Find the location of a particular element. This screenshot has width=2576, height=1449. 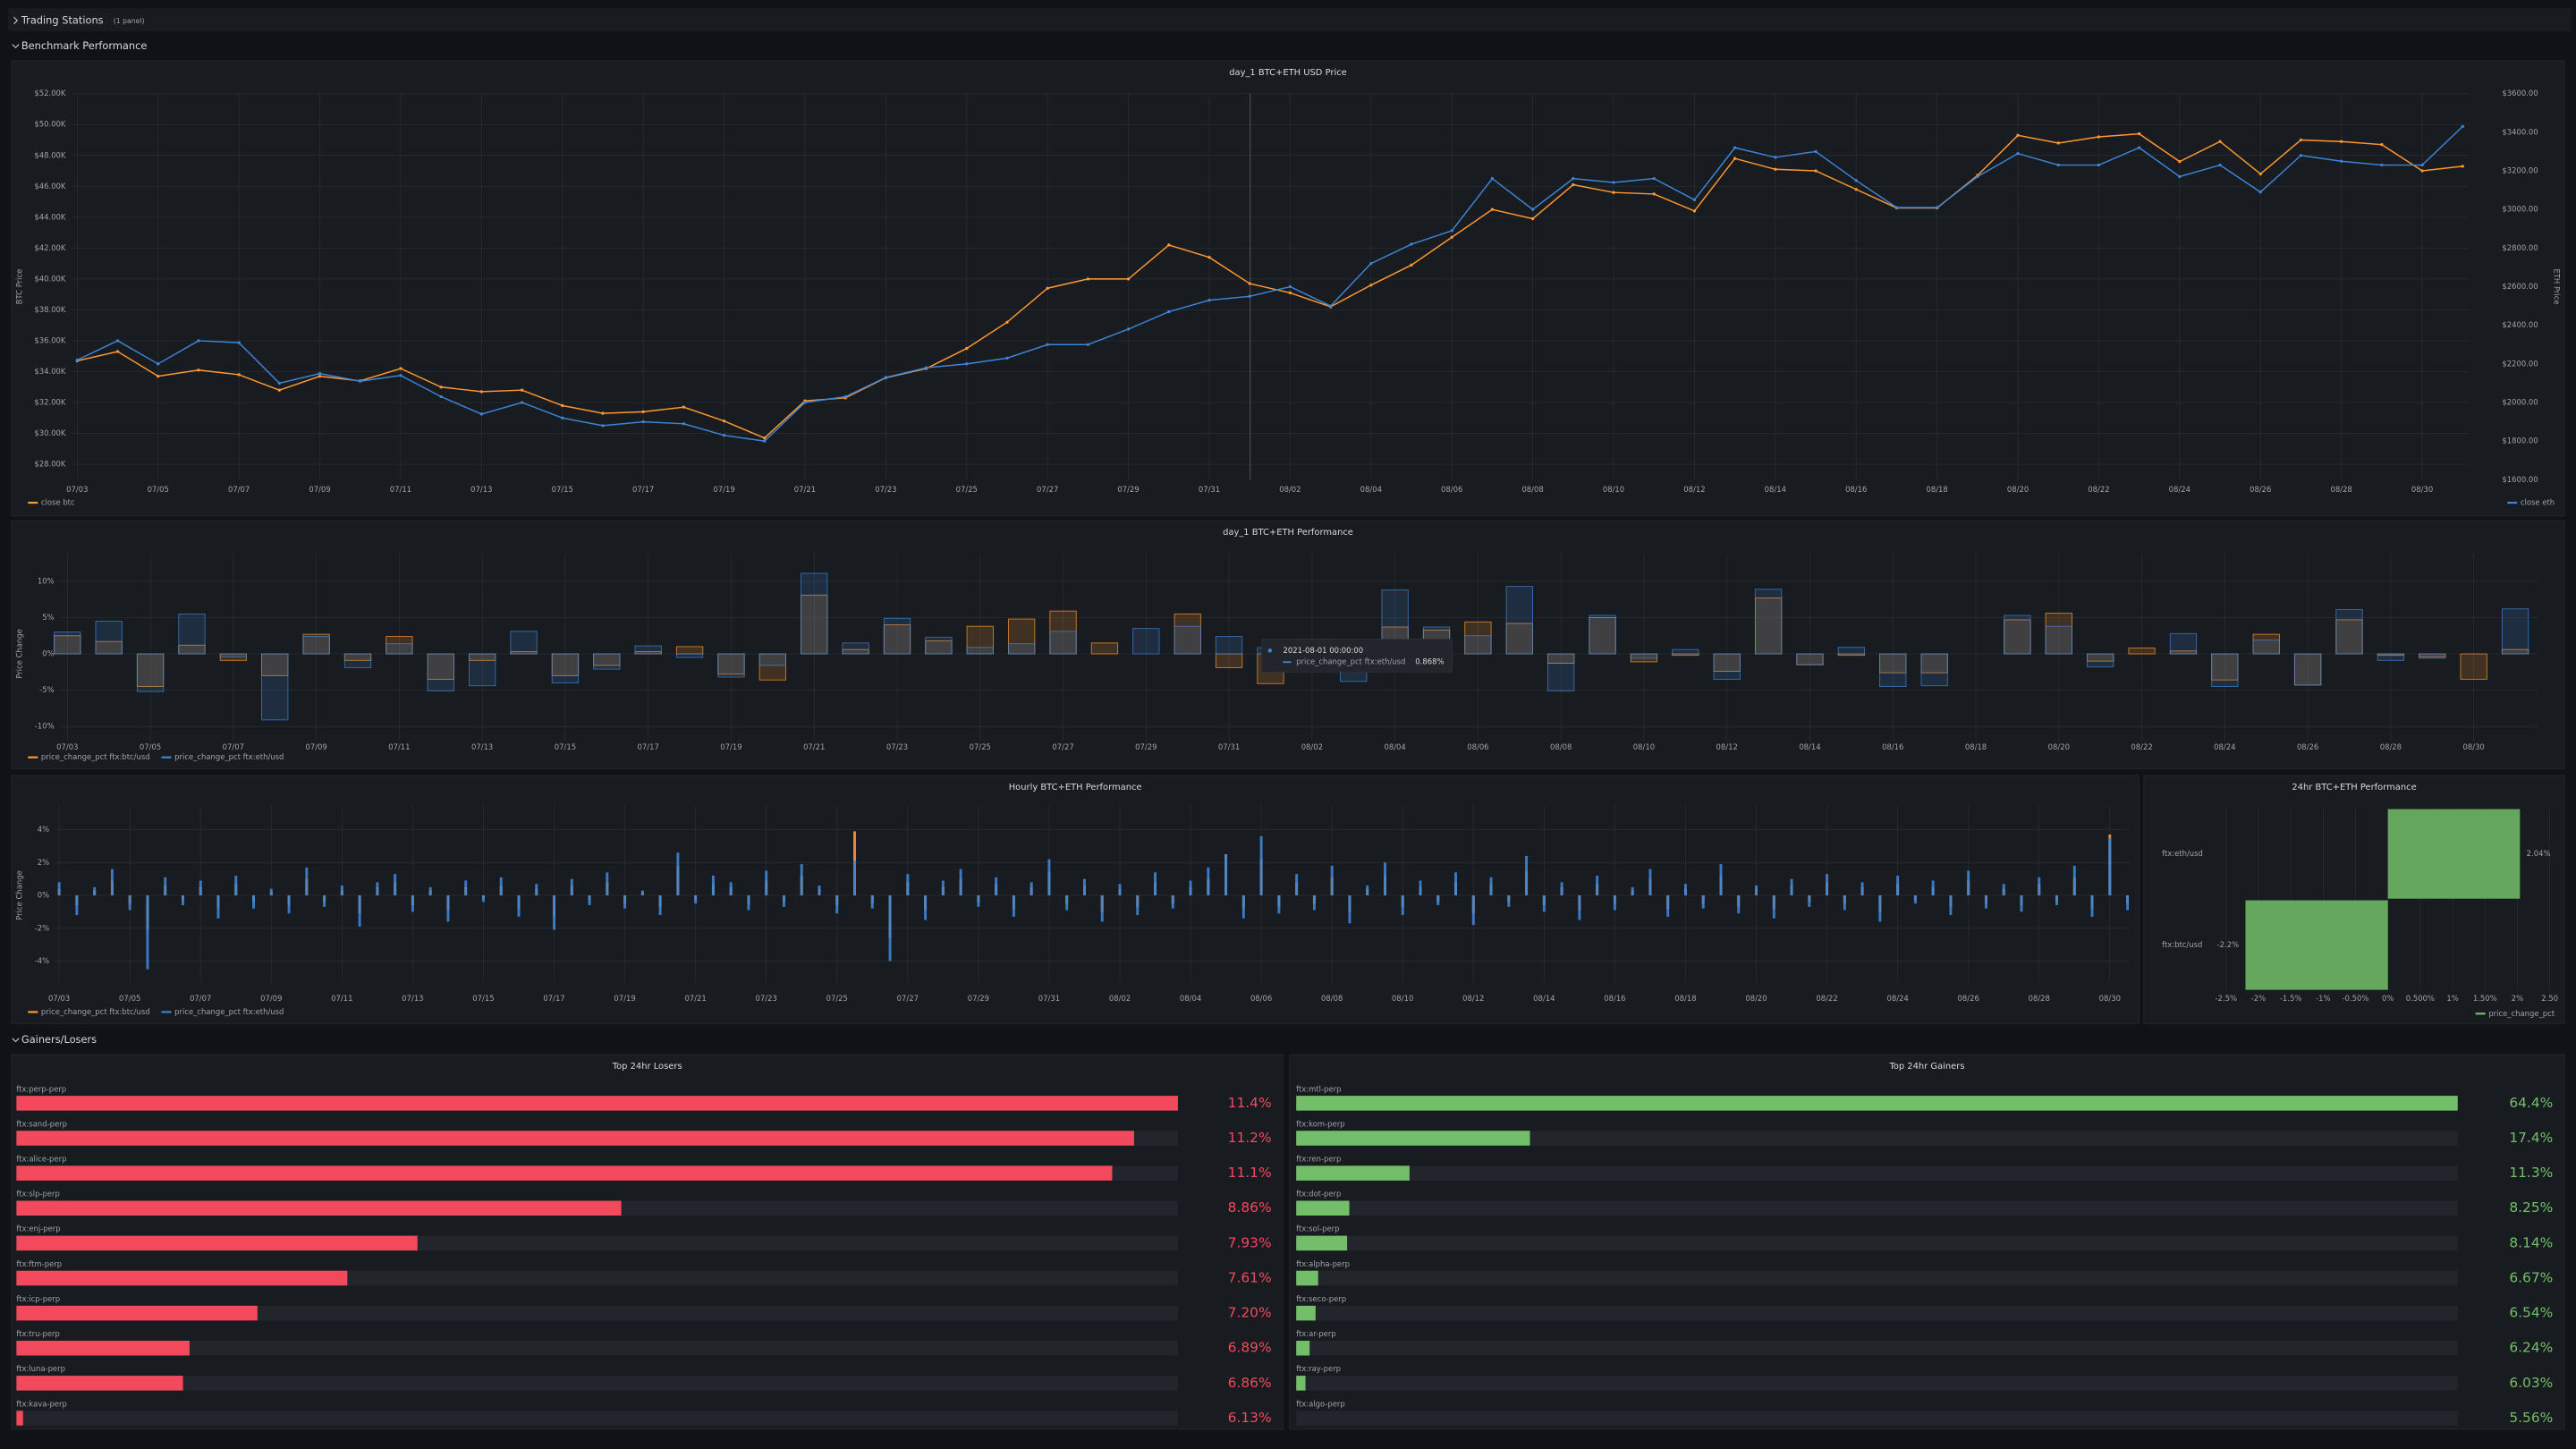

gauge-name: ftx:dot-perp is located at coordinates (1318, 1194).